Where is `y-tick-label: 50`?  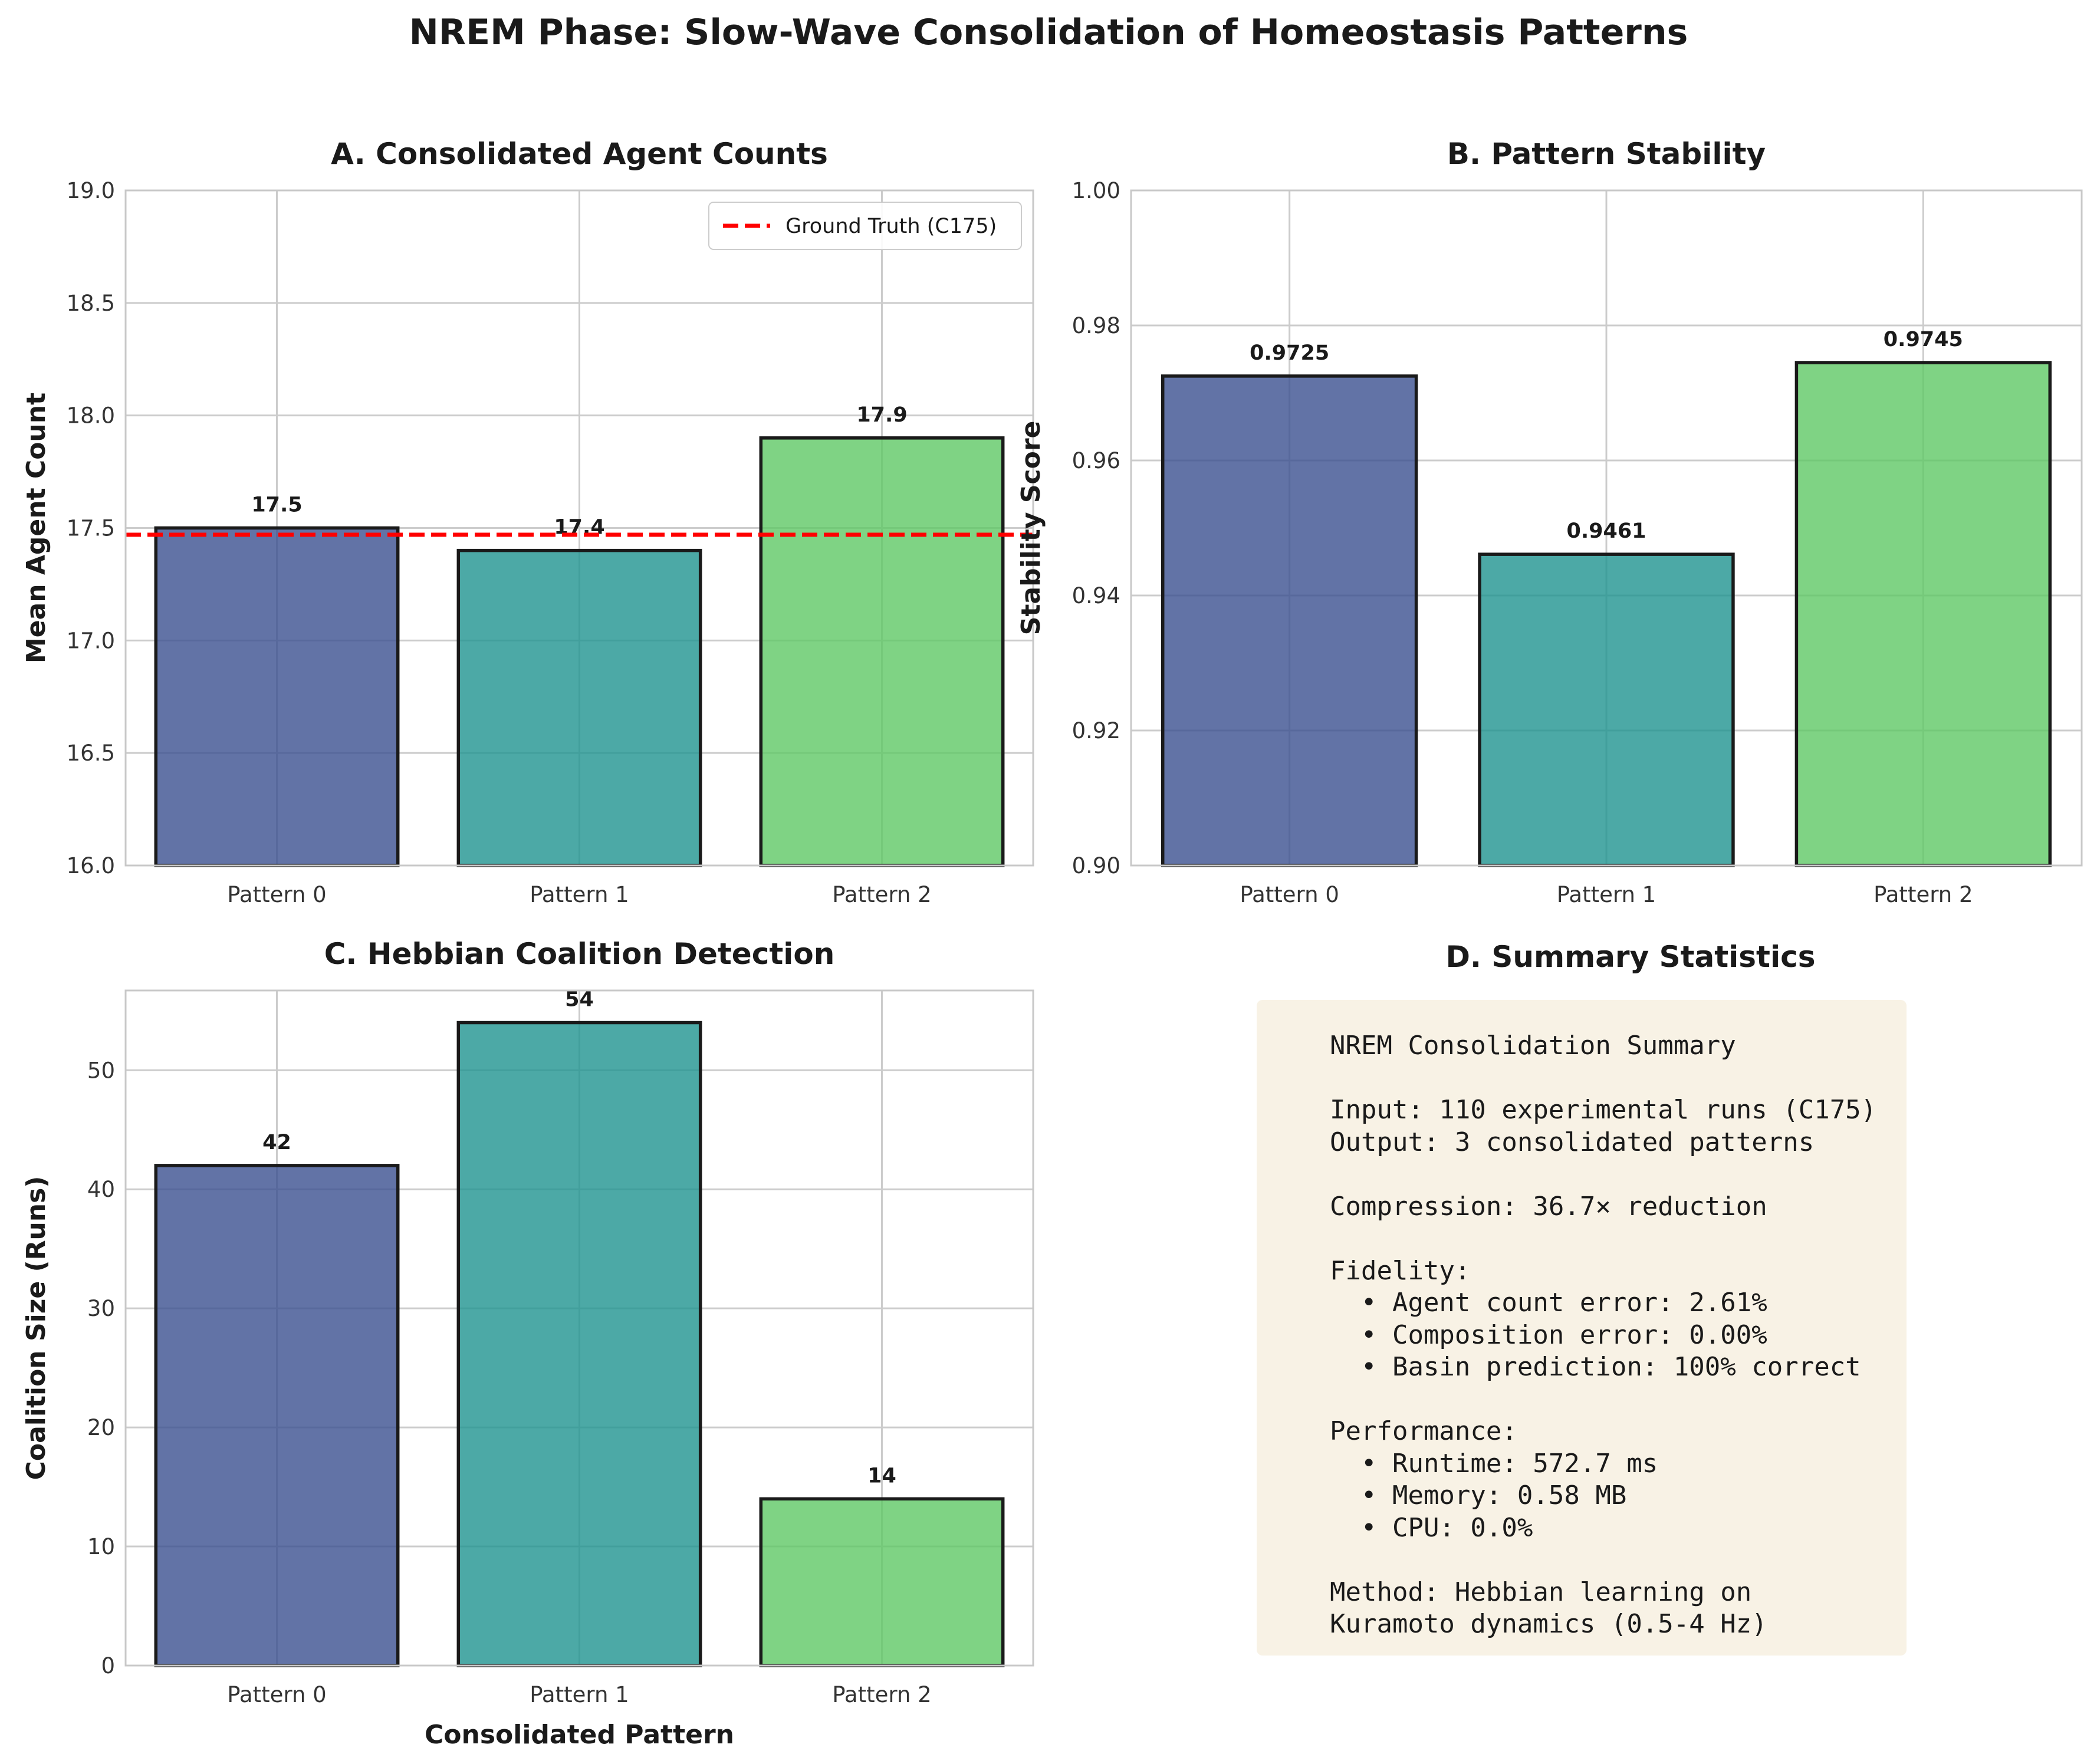 y-tick-label: 50 is located at coordinates (101, 1070).